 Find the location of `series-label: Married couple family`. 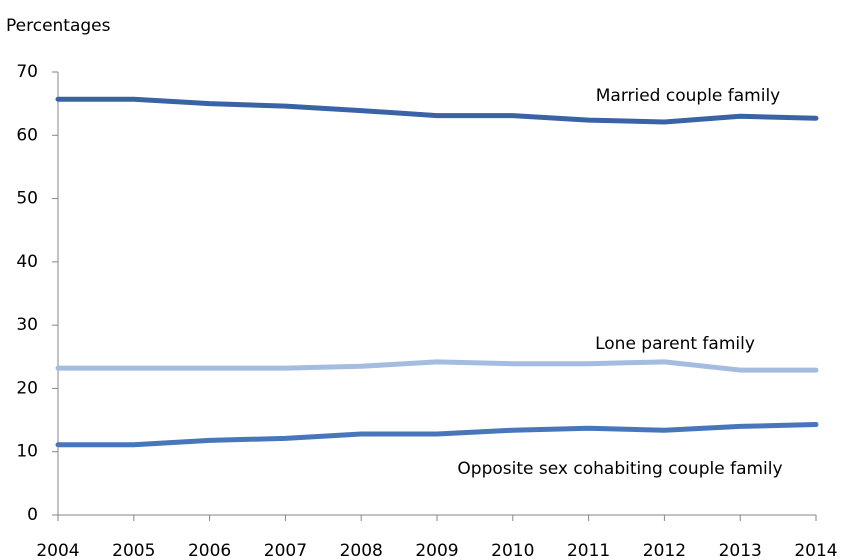

series-label: Married couple family is located at coordinates (688, 96).